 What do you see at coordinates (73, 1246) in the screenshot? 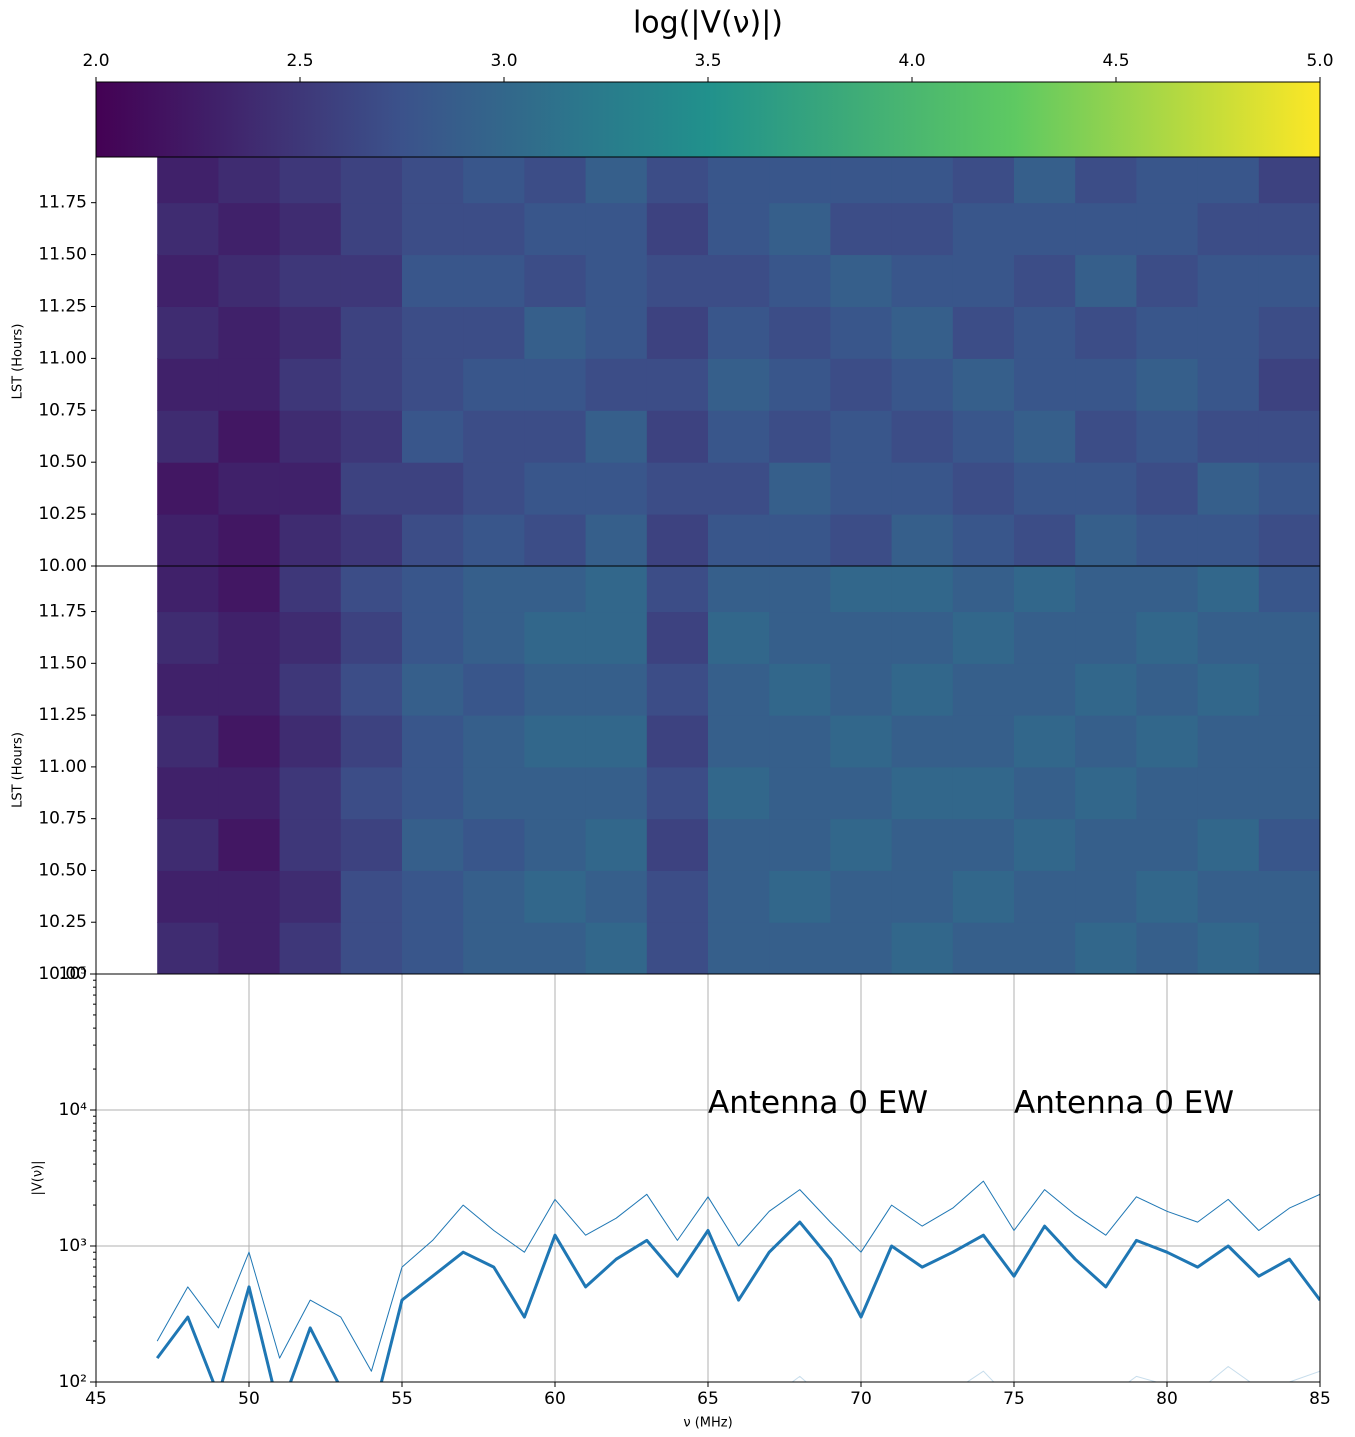
I see `y-tick-label: 10³` at bounding box center [73, 1246].